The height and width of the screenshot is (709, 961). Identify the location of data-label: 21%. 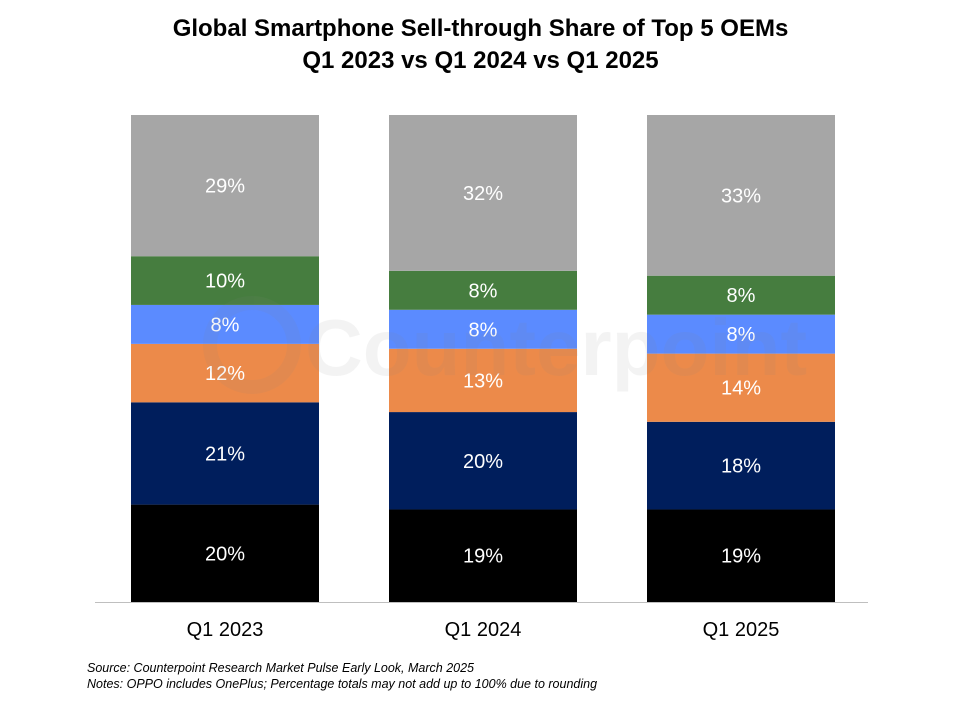
(225, 454).